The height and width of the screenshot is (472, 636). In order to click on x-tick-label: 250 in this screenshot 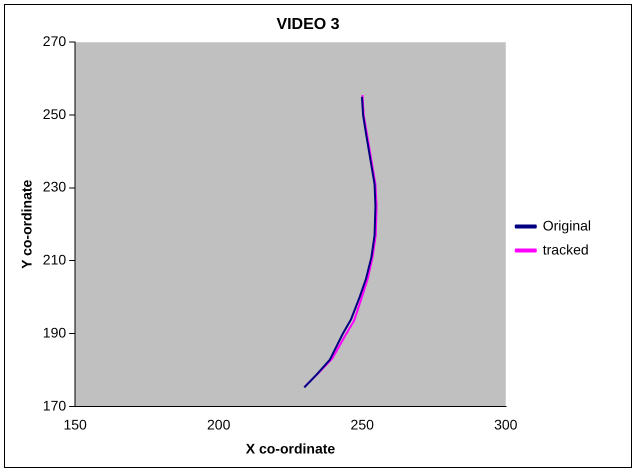, I will do `click(362, 424)`.